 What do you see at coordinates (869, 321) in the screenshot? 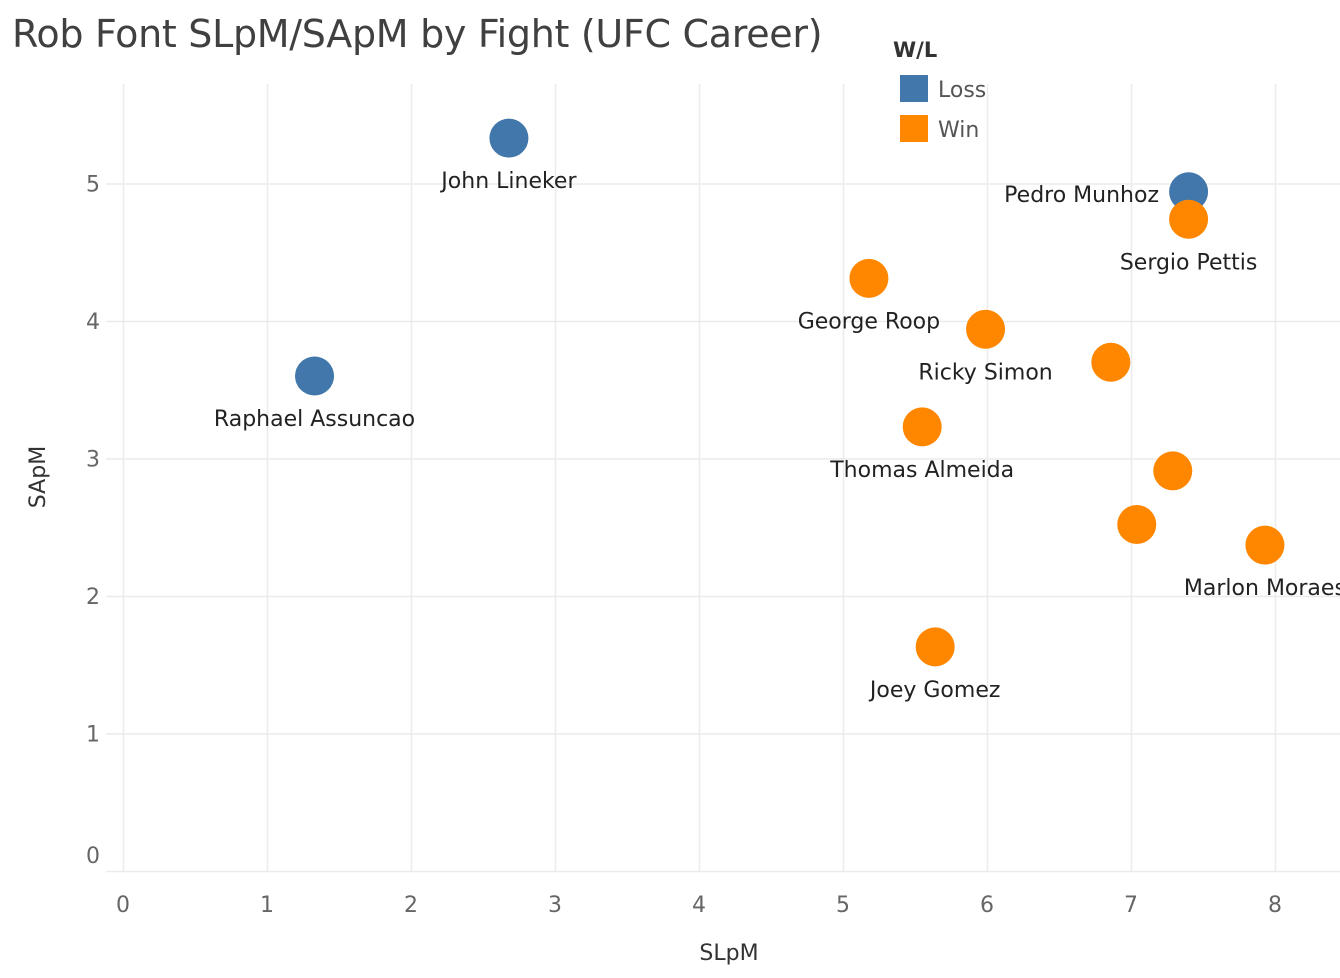
I see `point-label: George Roop` at bounding box center [869, 321].